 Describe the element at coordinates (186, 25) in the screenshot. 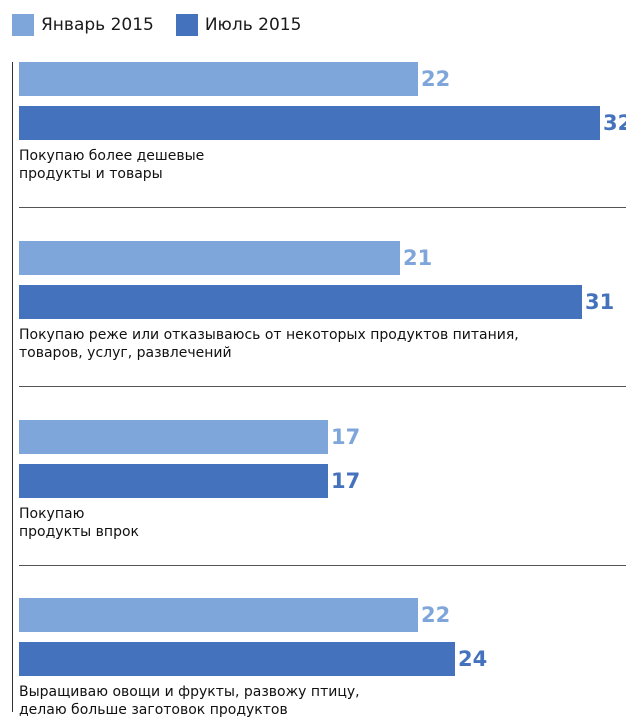

I see `legend-swatch-july` at that location.